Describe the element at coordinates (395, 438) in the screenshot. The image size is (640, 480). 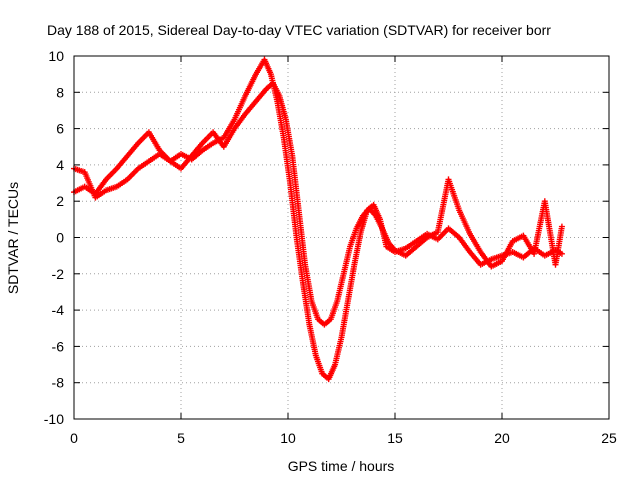
I see `x-tick-label: 15` at that location.